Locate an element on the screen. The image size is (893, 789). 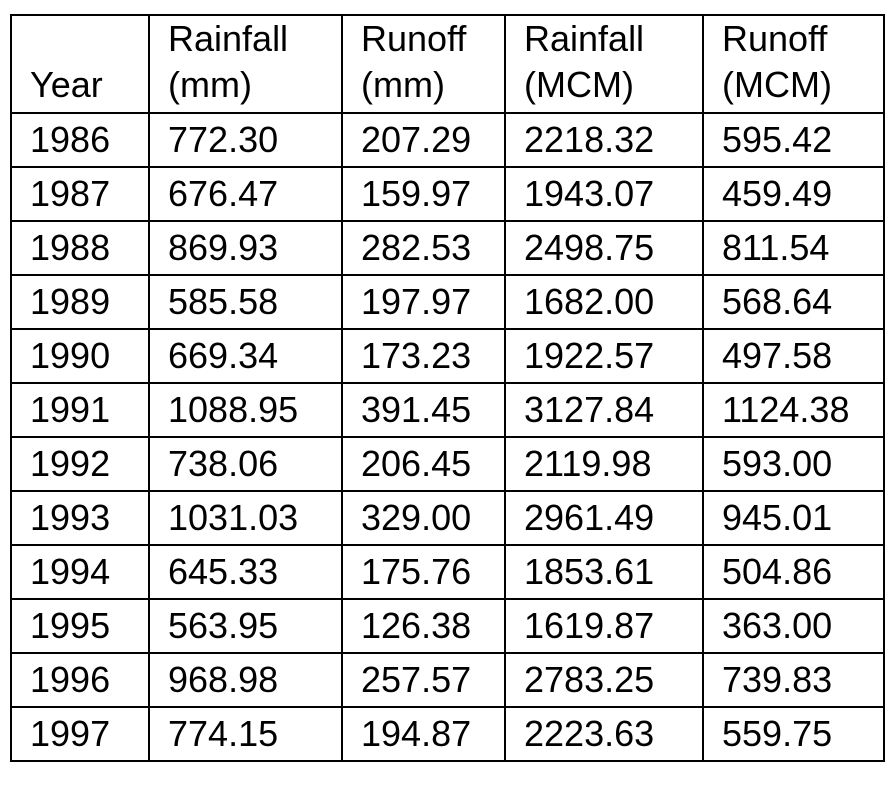
runoff-mm-cell: 126.38 is located at coordinates (423, 626).